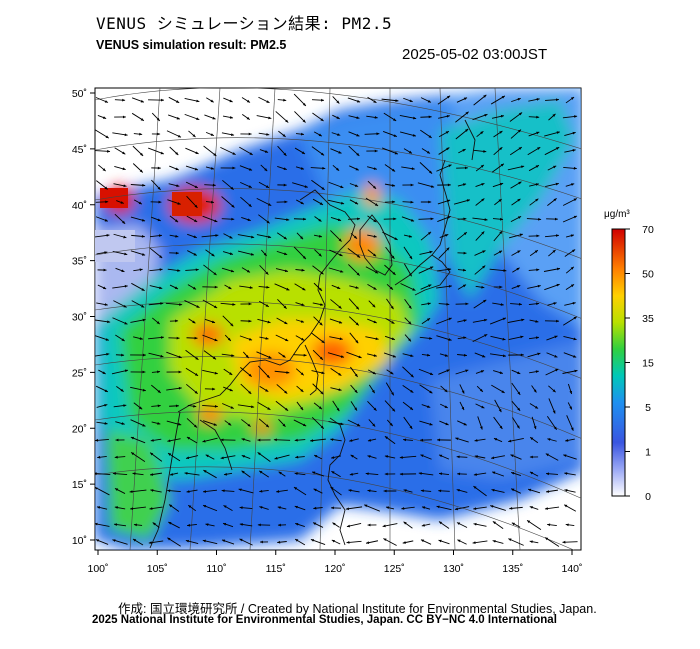 This screenshot has height=649, width=700. What do you see at coordinates (632, 363) in the screenshot?
I see `colorbar: 70 50 35 15 5 1 0` at bounding box center [632, 363].